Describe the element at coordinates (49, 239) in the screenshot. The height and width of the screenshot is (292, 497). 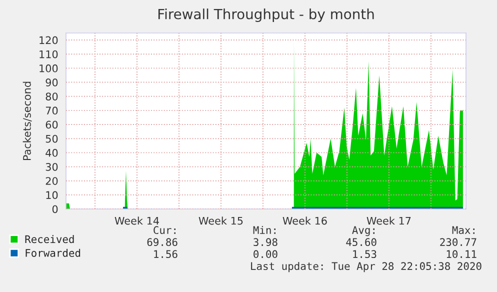
I see `legend-label: Received` at that location.